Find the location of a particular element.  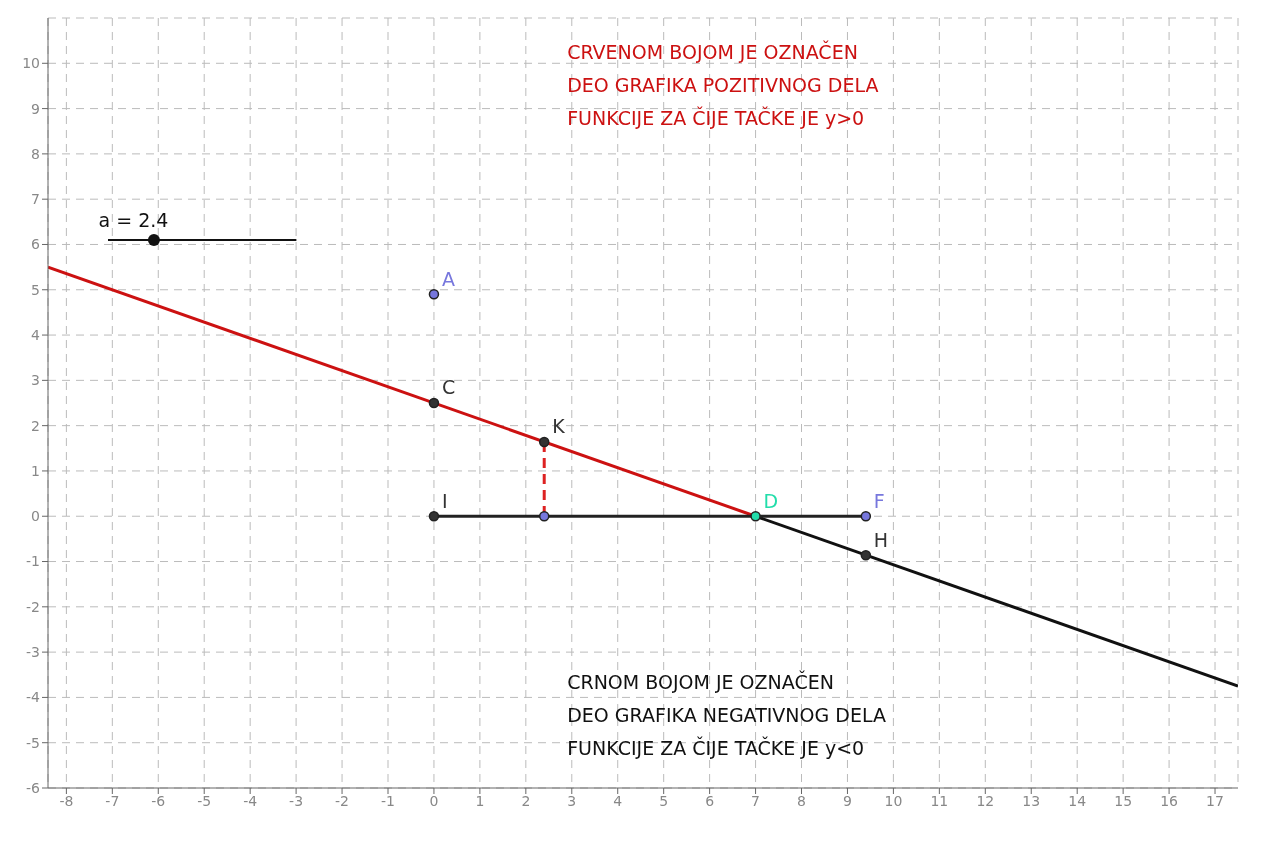

series-label: A is located at coordinates (448, 278).